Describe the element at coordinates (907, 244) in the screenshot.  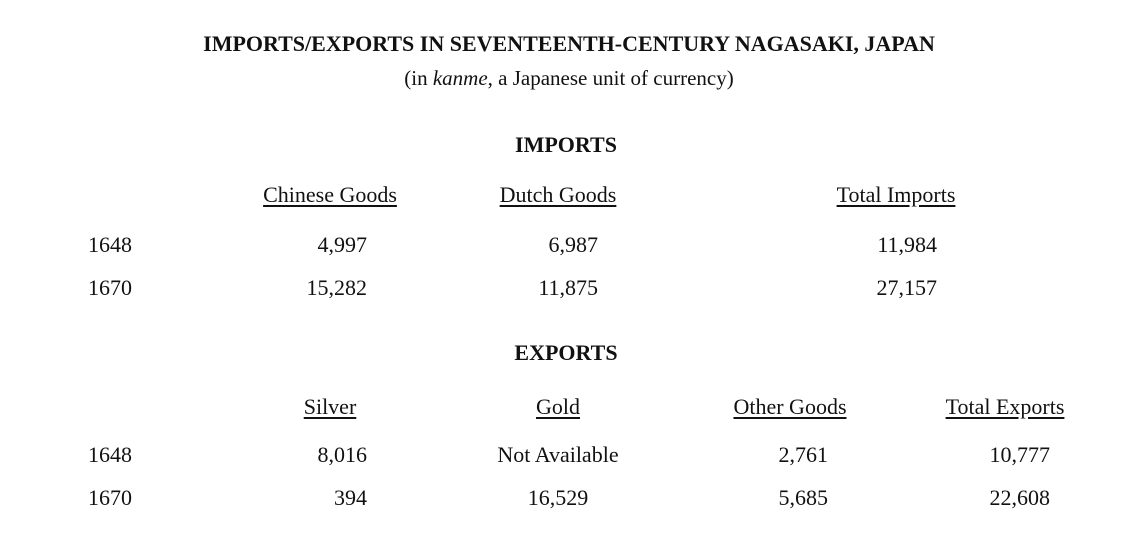
I see `table-cell: 11,984` at that location.